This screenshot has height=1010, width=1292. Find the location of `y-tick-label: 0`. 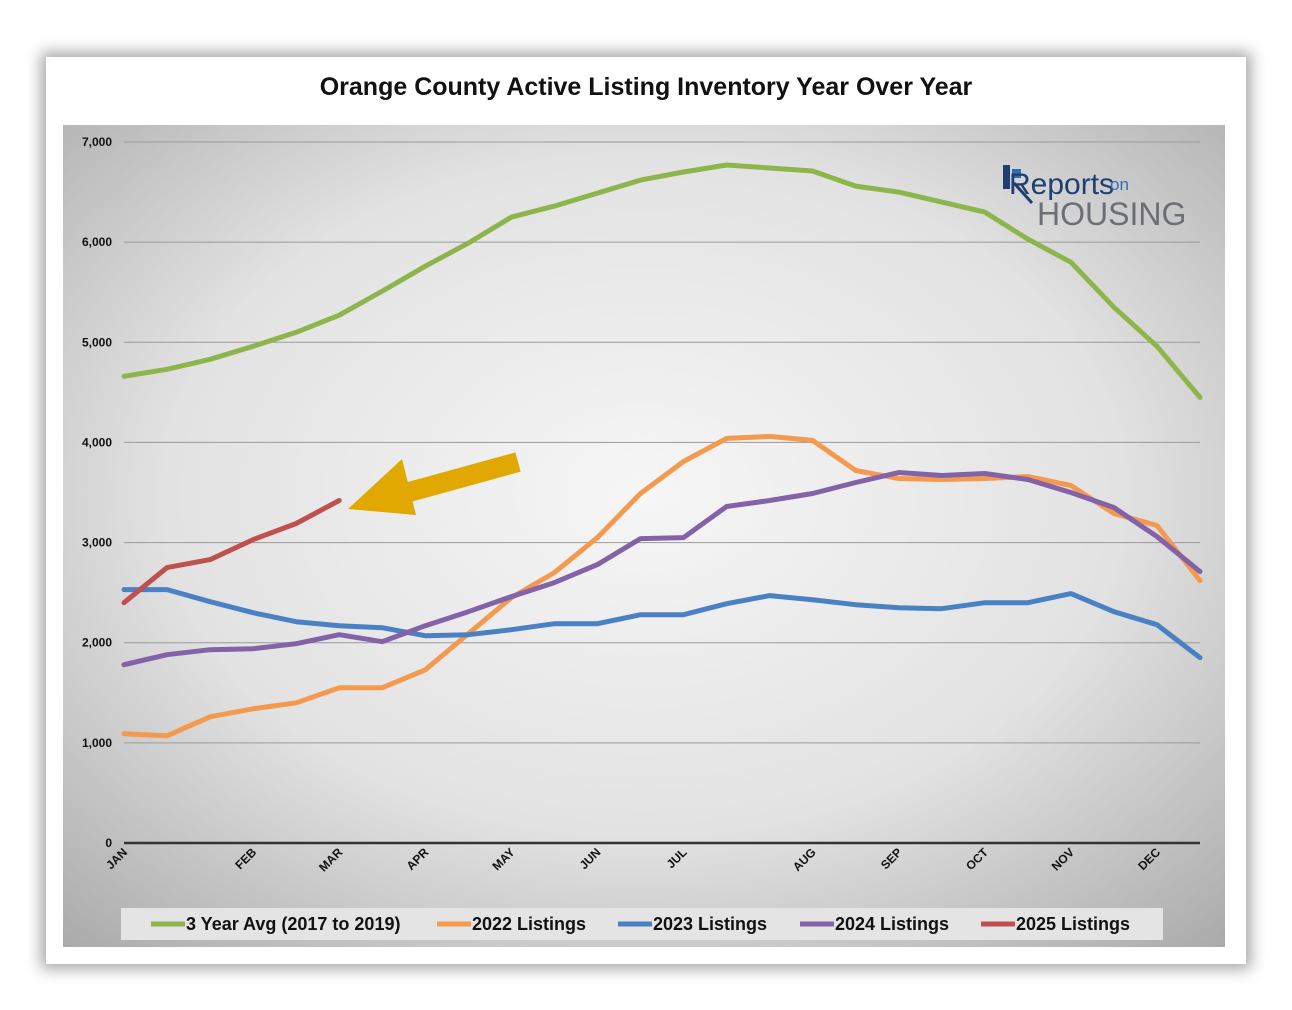

y-tick-label: 0 is located at coordinates (108, 843).